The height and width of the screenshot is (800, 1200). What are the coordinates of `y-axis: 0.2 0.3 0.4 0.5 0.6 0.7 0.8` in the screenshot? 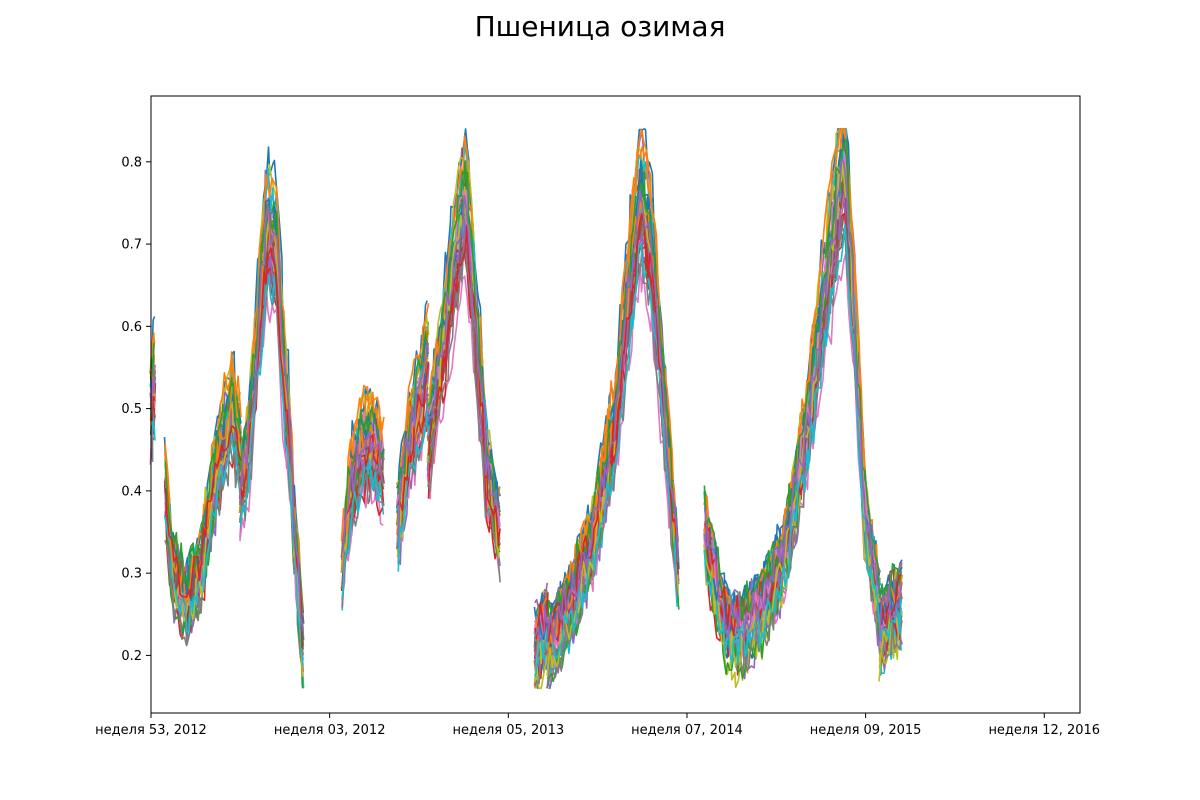 It's located at (136, 409).